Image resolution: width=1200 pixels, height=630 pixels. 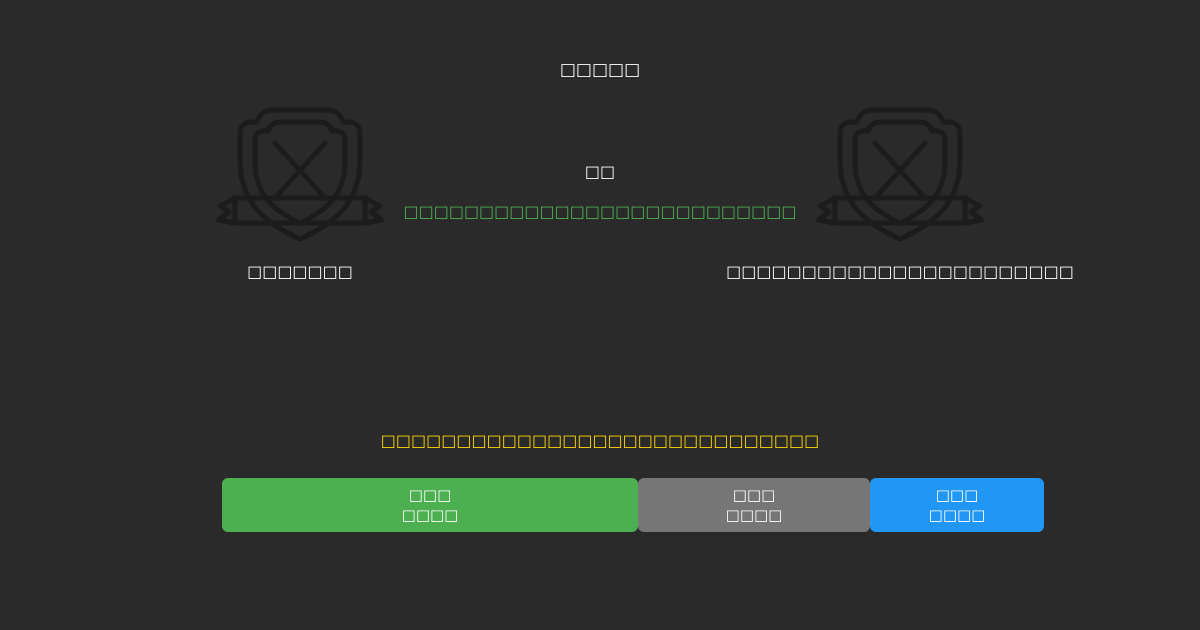 What do you see at coordinates (430, 505) in the screenshot?
I see `primary-action-button: □□□ □□□□` at bounding box center [430, 505].